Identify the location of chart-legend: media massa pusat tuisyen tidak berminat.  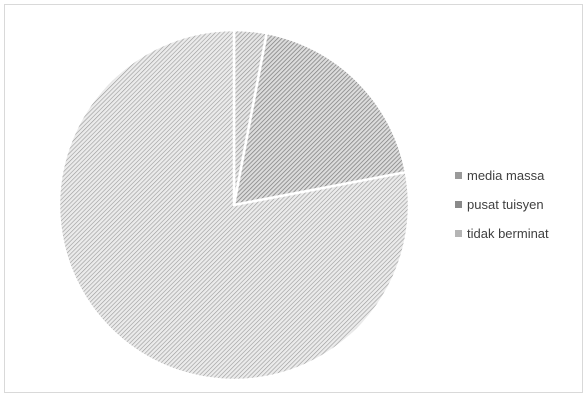
(502, 210).